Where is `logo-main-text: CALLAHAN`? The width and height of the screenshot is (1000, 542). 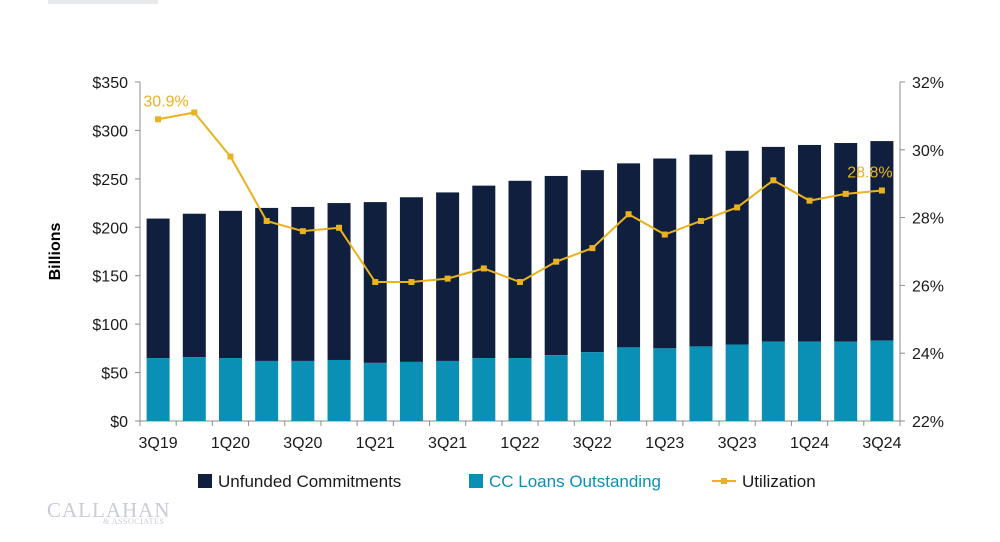
logo-main-text: CALLAHAN is located at coordinates (109, 510).